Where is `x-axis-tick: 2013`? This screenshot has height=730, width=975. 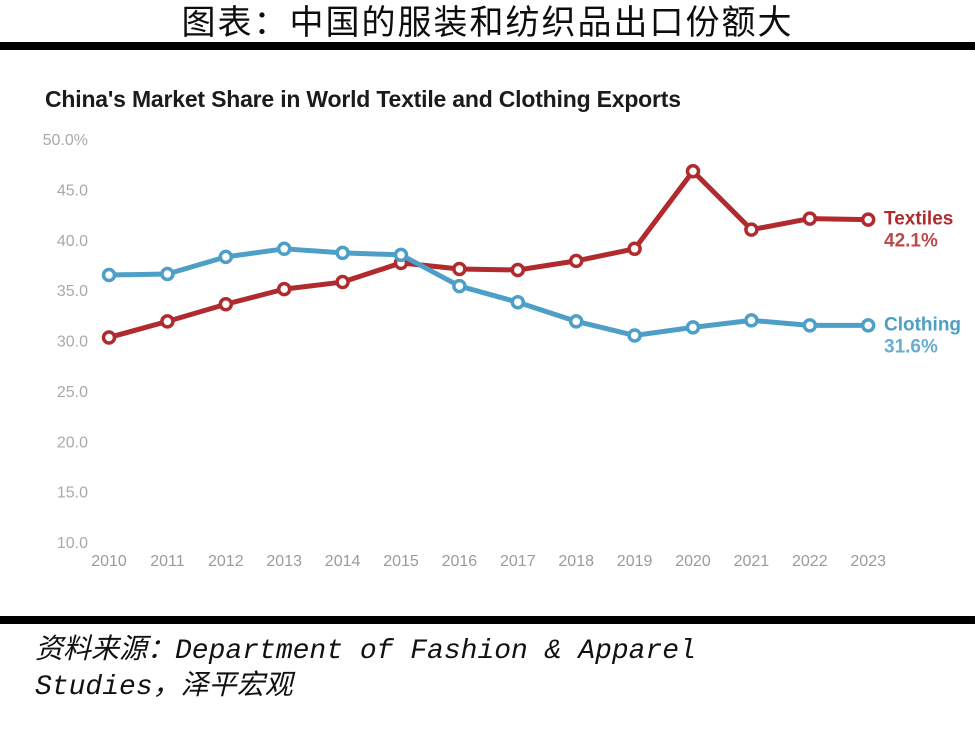
x-axis-tick: 2013 is located at coordinates (284, 561).